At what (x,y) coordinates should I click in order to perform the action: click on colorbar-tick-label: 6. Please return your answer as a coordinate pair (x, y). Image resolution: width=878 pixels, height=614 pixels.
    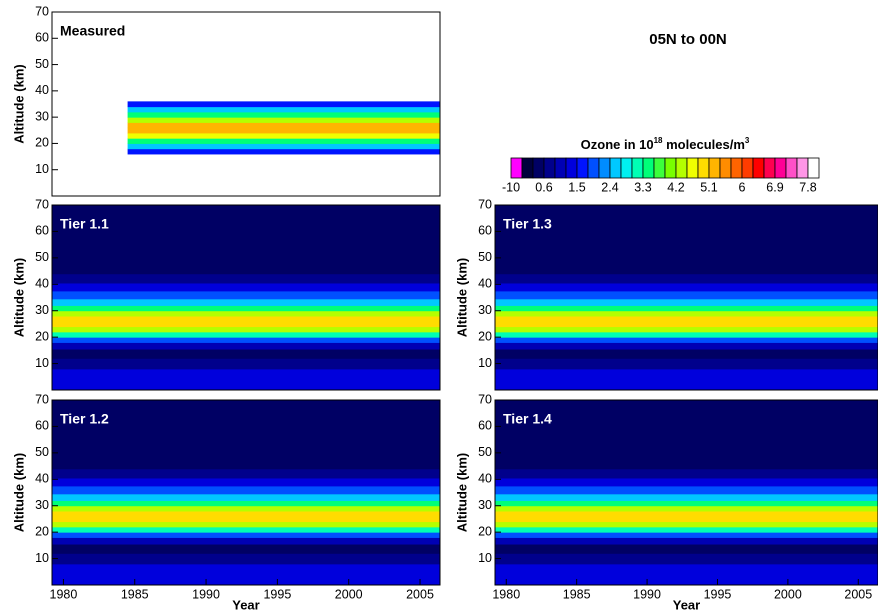
    Looking at the image, I should click on (742, 187).